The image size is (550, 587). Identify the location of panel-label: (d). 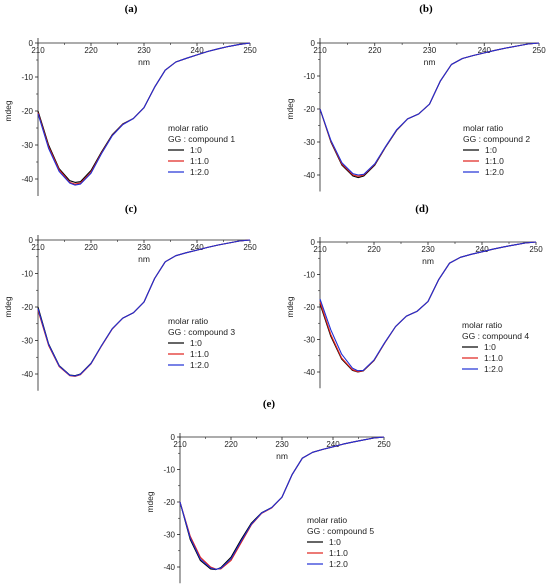
(422, 209).